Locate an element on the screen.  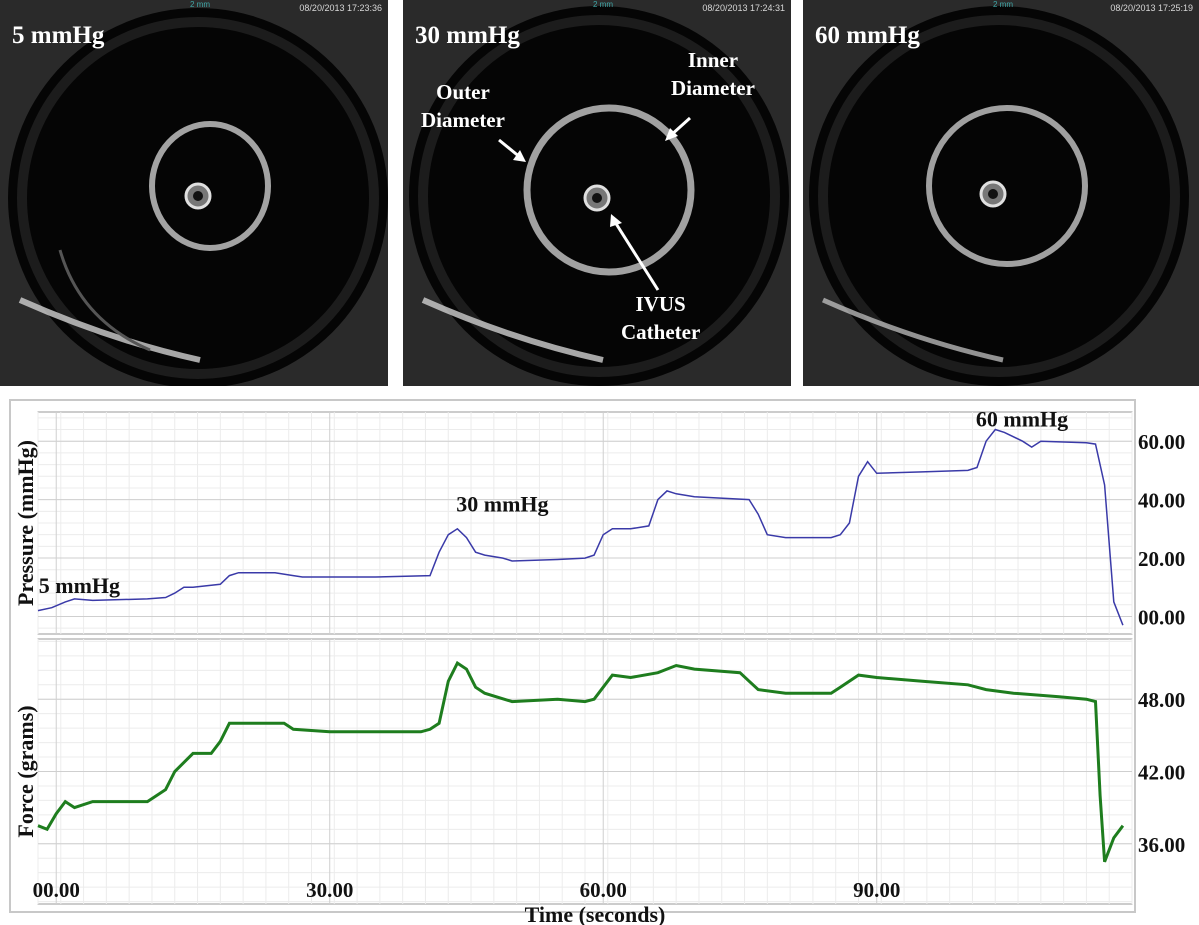
ivus-catheter-line2: Catheter is located at coordinates (661, 332).